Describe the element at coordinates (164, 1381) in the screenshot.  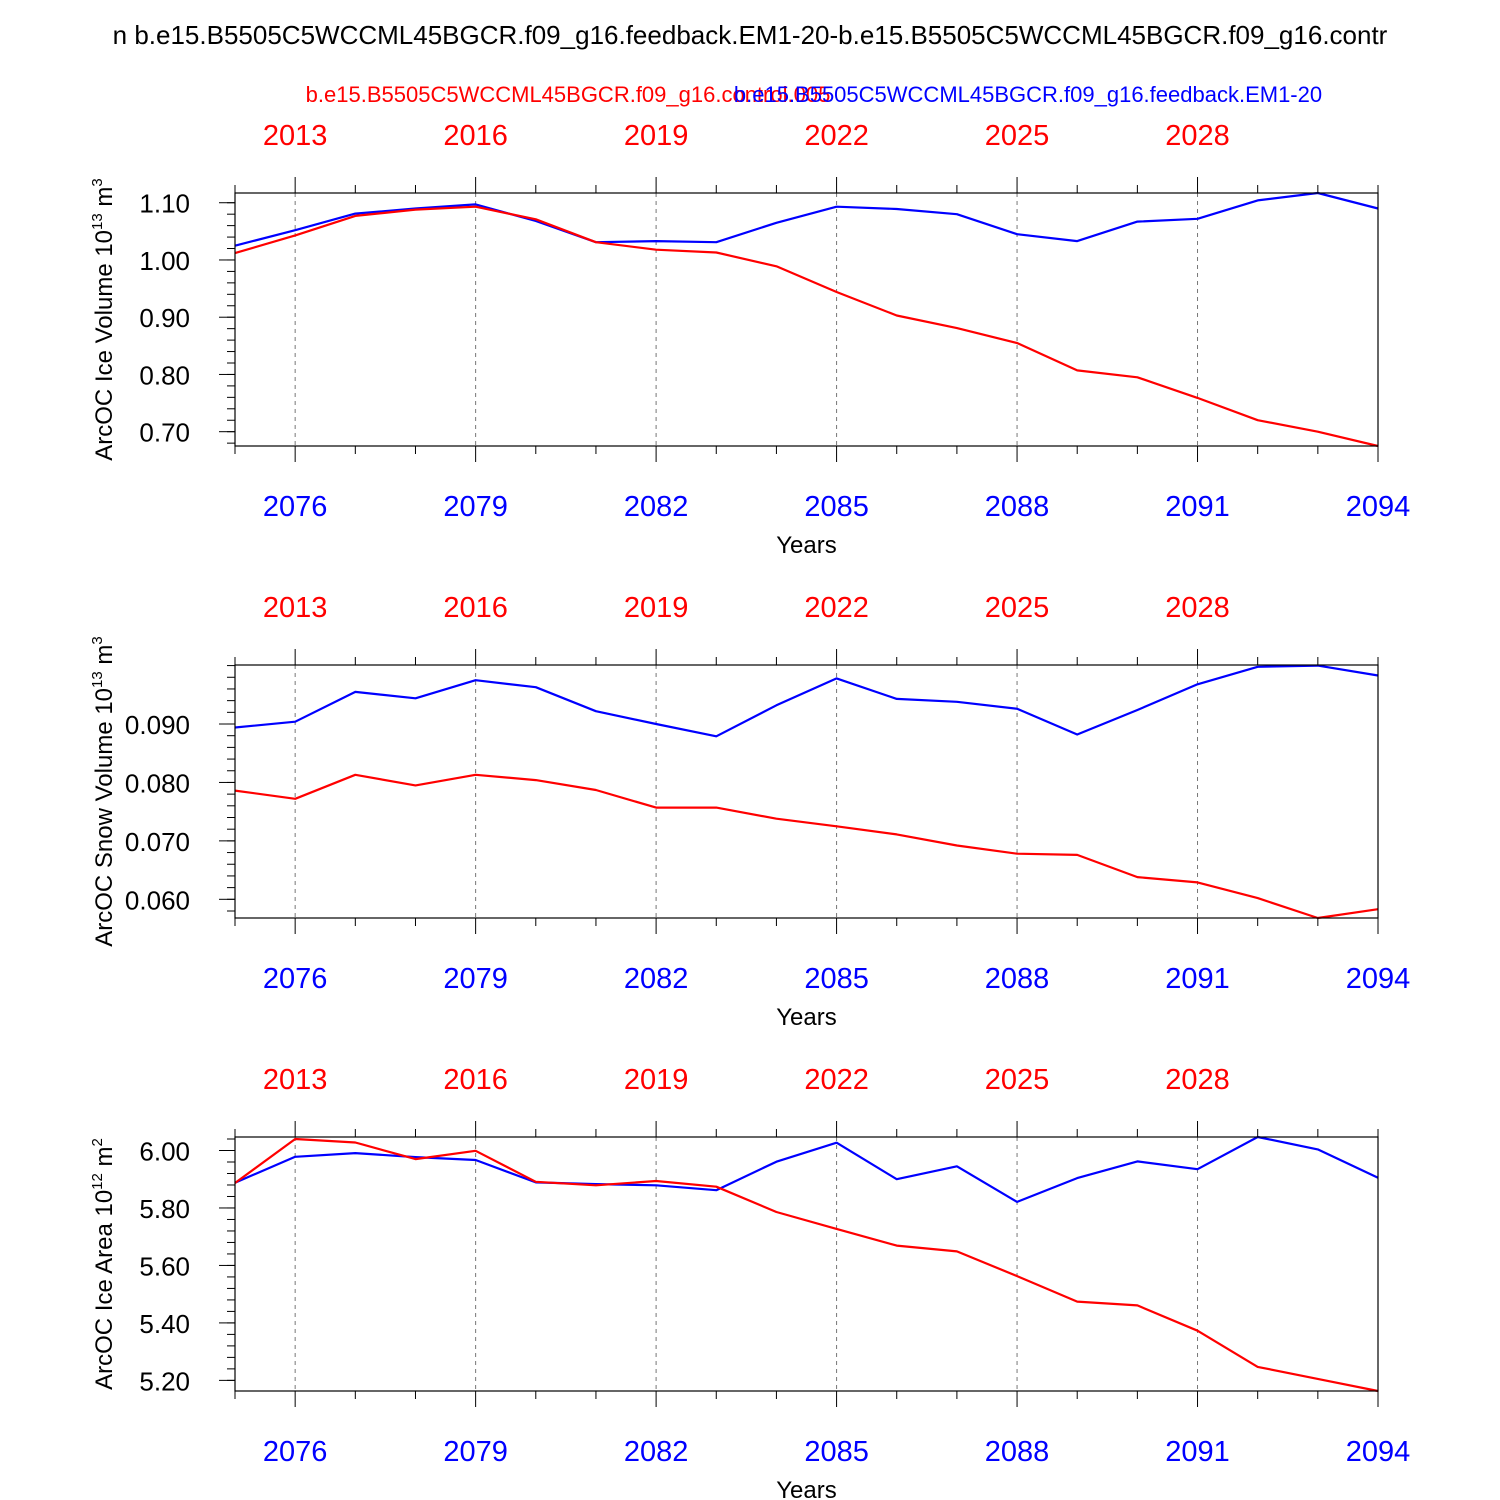
I see `y-tick-label: 5.20` at that location.